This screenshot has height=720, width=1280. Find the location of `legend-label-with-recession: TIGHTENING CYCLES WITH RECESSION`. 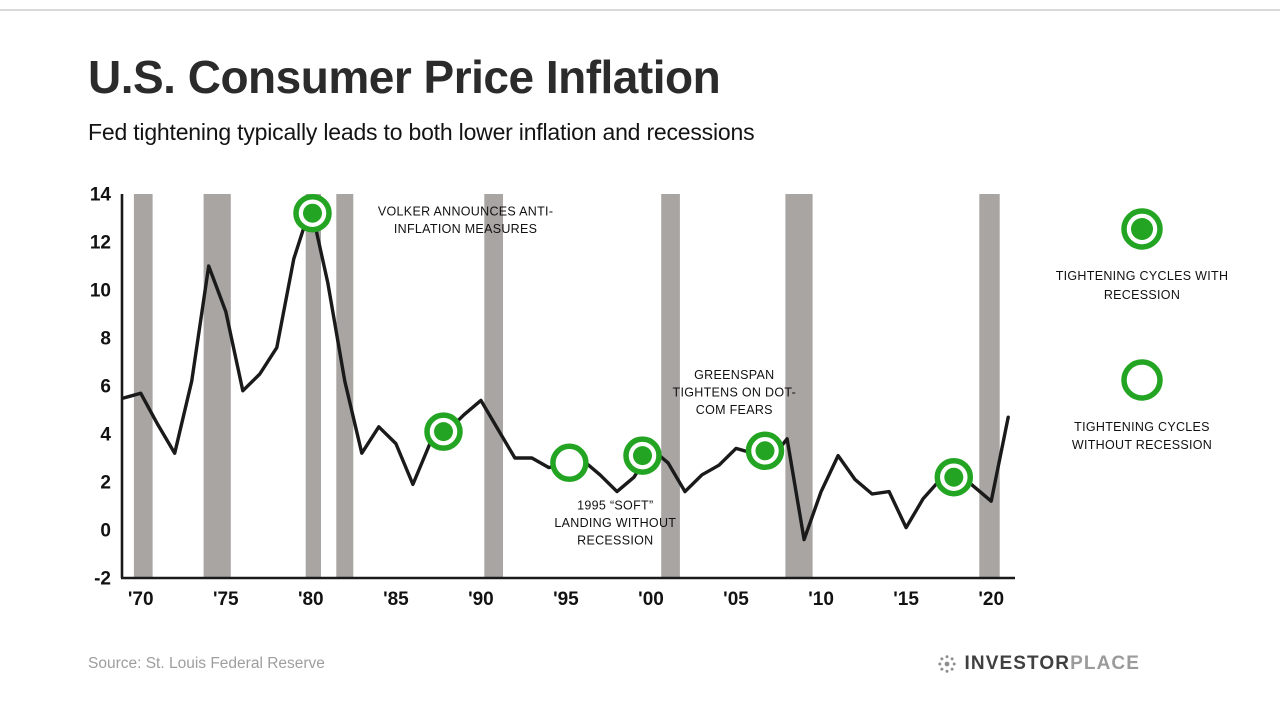

legend-label-with-recession: TIGHTENING CYCLES WITH RECESSION is located at coordinates (1142, 285).